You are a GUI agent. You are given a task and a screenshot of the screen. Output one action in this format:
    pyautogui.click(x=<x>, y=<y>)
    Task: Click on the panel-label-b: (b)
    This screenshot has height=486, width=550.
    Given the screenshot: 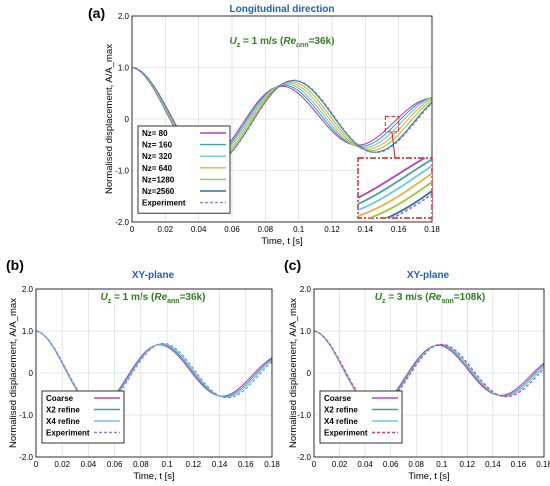 What is the action you would take?
    pyautogui.click(x=15, y=265)
    